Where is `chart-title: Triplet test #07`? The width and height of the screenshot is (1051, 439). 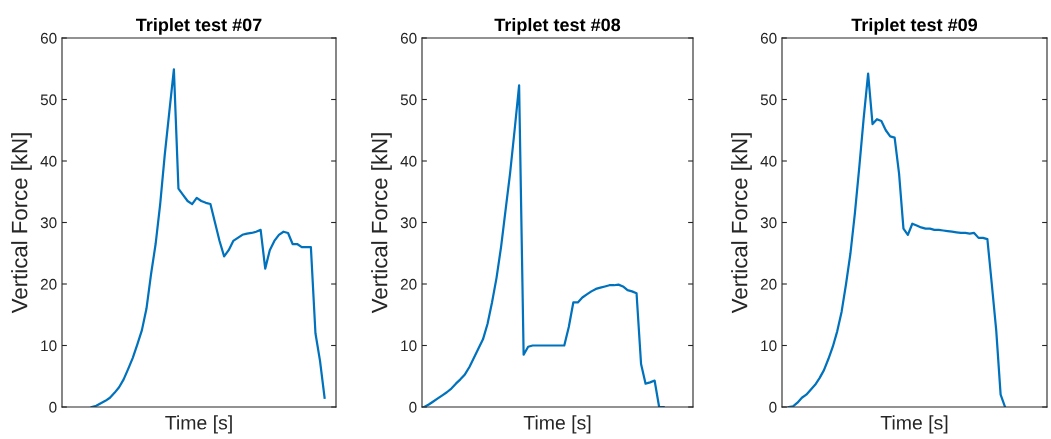
chart-title: Triplet test #07 is located at coordinates (198, 26).